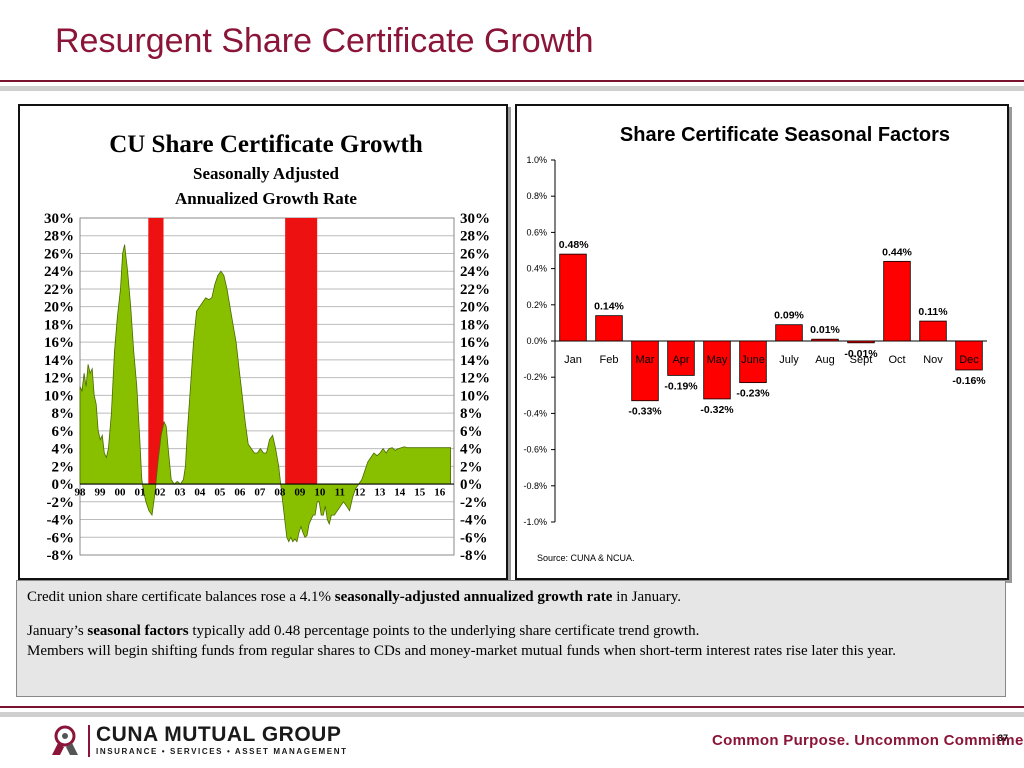  Describe the element at coordinates (475, 396) in the screenshot. I see `growth-y-tick-right: 10%` at that location.